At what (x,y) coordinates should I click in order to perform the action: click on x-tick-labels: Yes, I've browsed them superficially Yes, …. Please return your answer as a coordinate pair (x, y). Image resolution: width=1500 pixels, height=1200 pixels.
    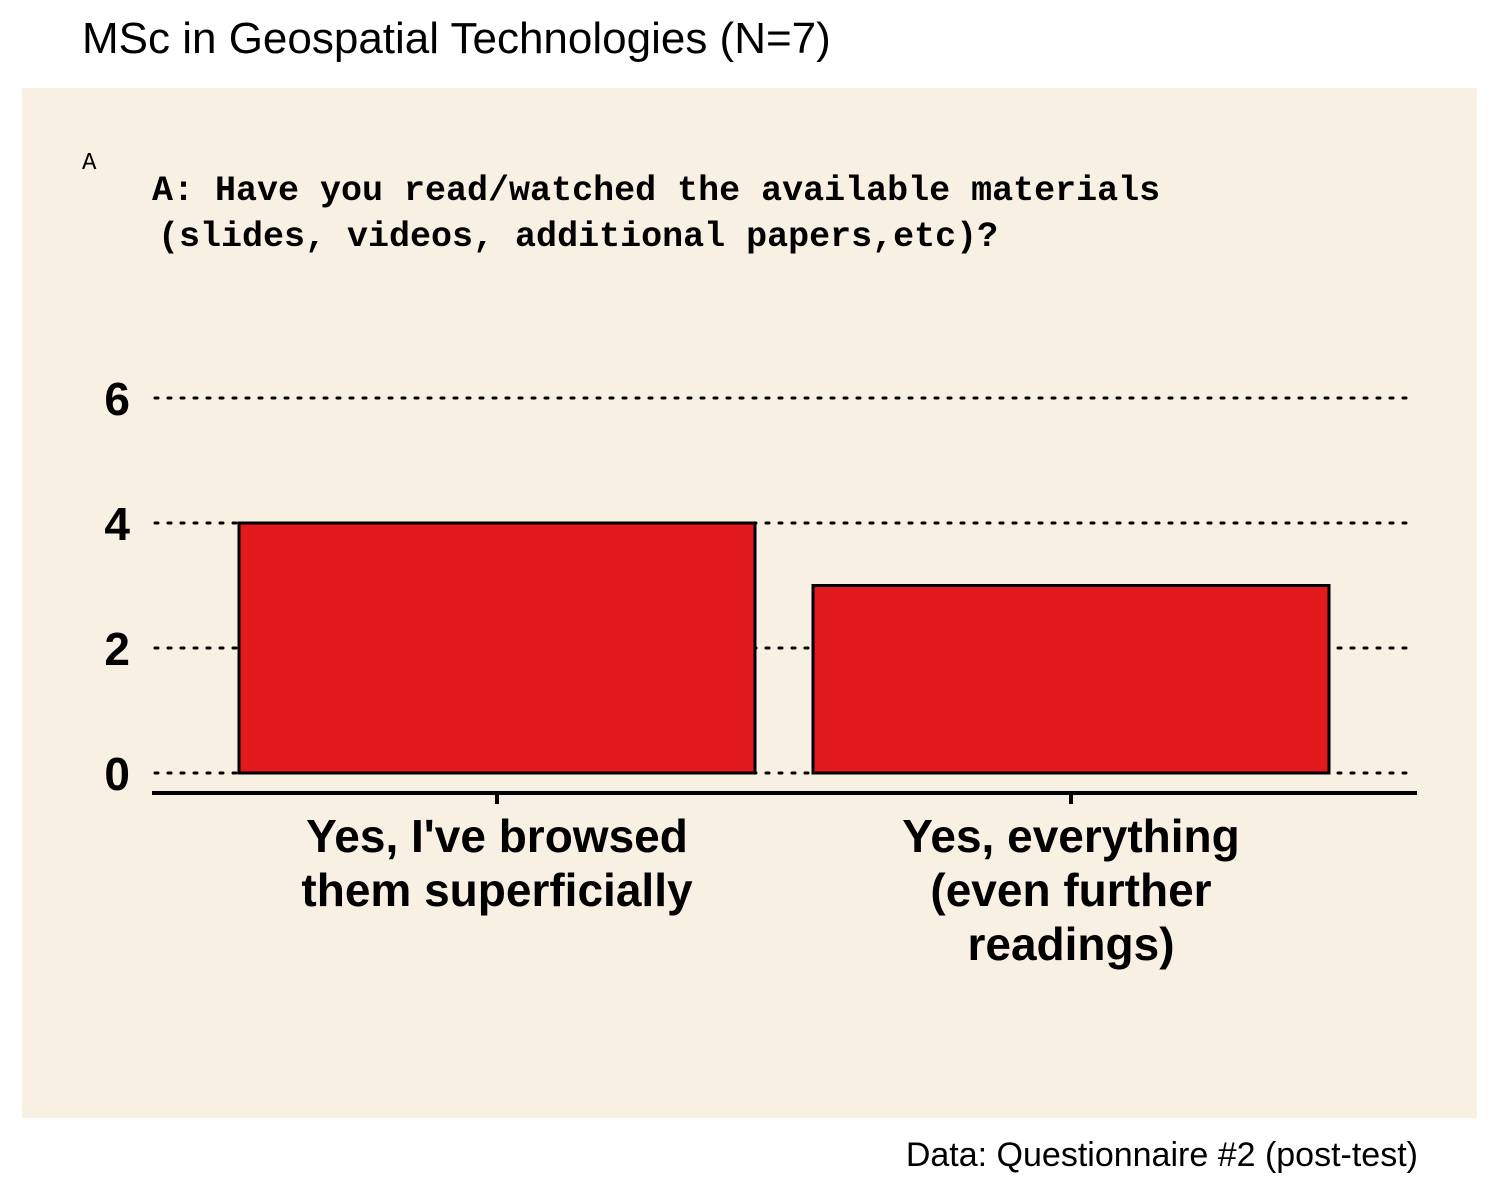
    Looking at the image, I should click on (770, 890).